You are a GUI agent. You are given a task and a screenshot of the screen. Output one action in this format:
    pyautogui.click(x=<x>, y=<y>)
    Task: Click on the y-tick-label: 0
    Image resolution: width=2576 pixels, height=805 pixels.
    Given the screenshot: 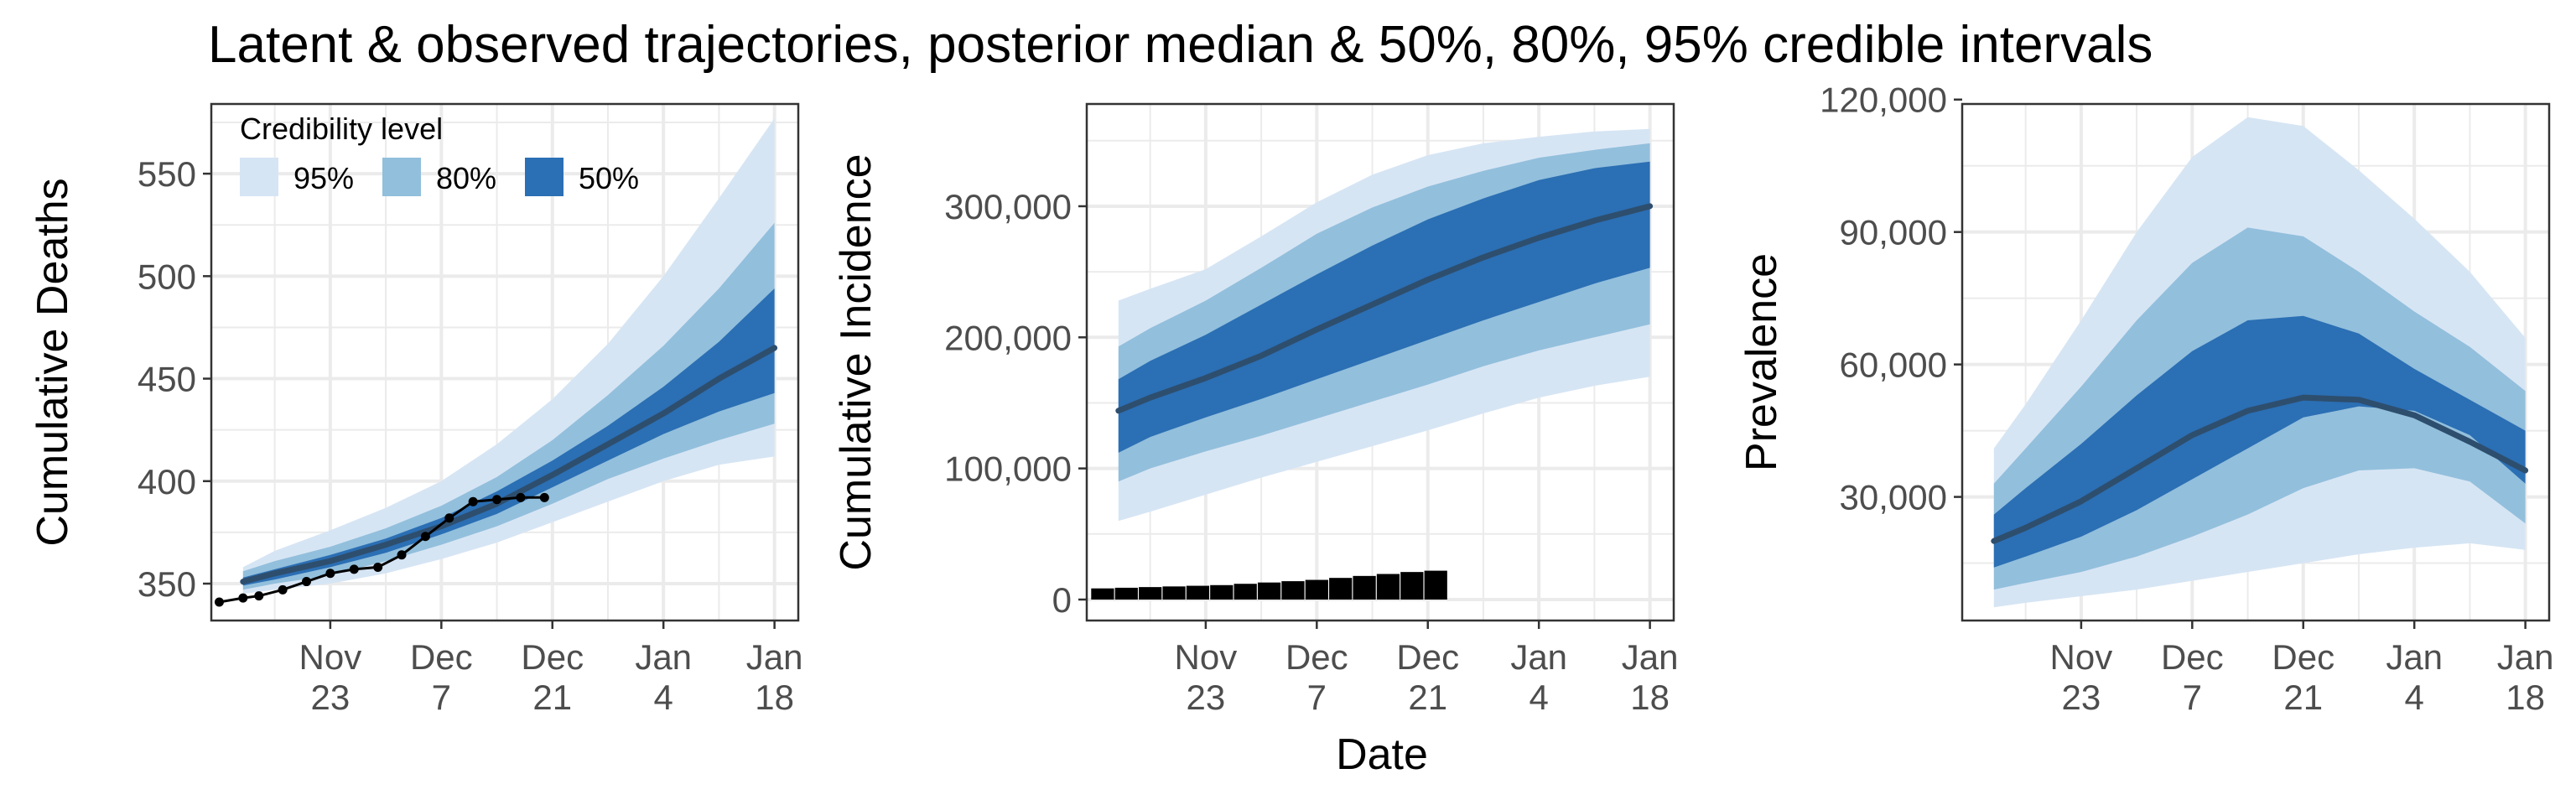 What is the action you would take?
    pyautogui.click(x=1062, y=600)
    